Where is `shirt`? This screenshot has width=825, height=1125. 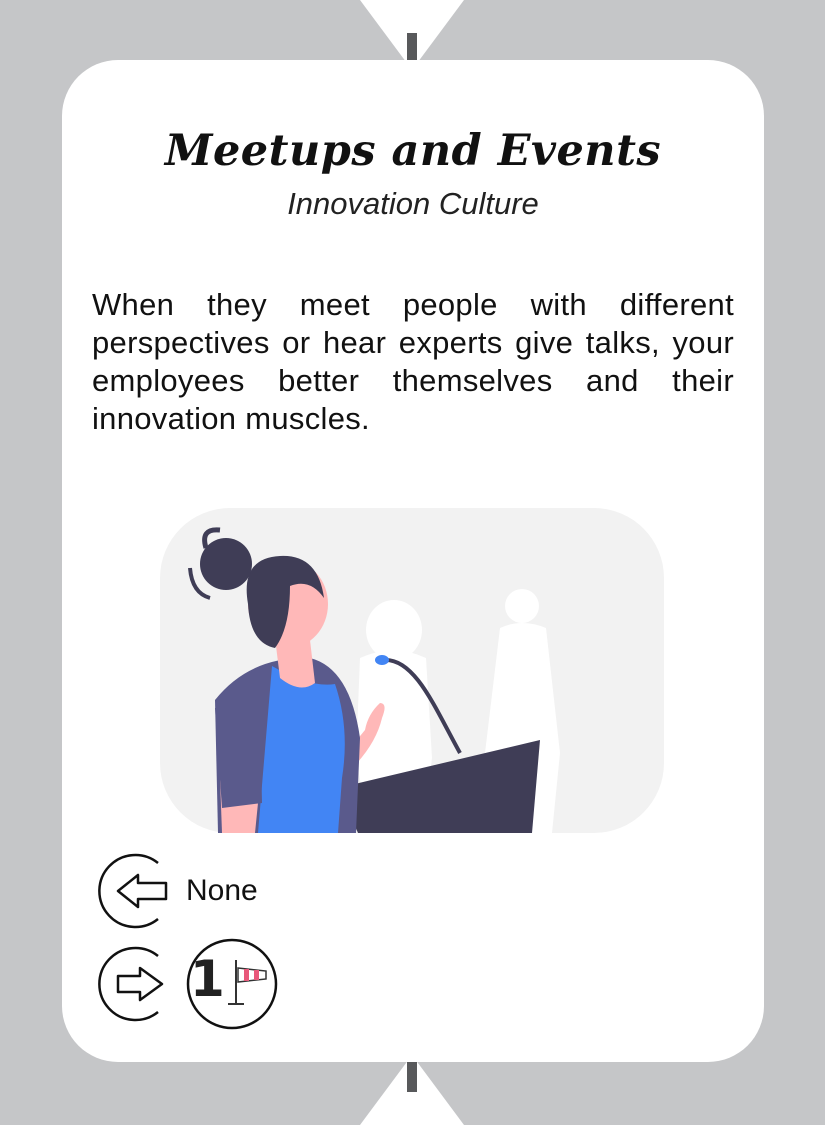
shirt is located at coordinates (301, 749).